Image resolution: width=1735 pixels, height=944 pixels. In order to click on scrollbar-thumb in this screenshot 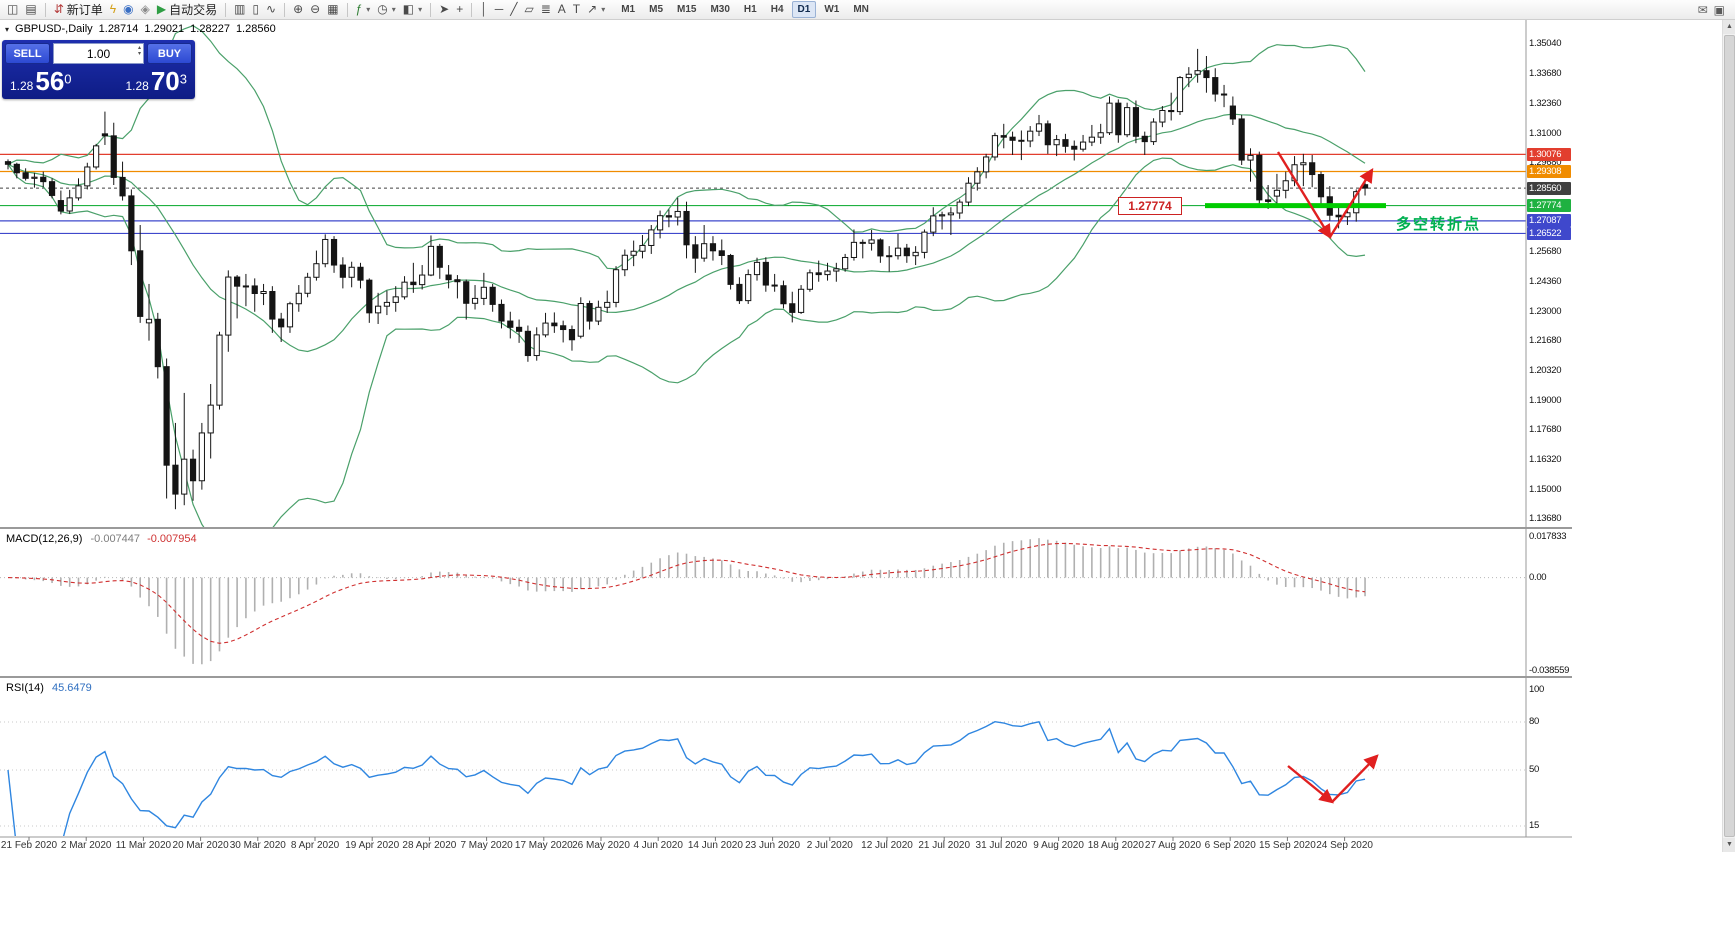, I will do `click(1729, 436)`.